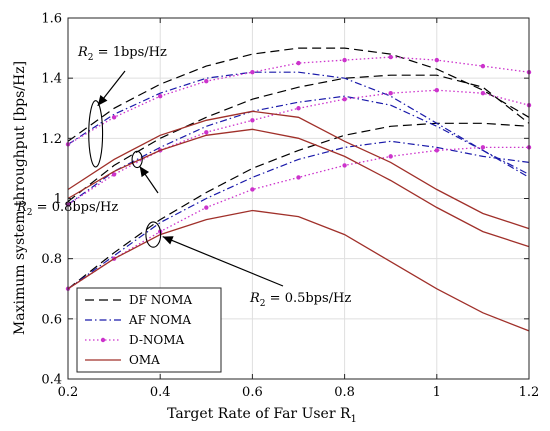 The image size is (550, 431). I want to click on x-tick-label: 0.6, so click(252, 392).